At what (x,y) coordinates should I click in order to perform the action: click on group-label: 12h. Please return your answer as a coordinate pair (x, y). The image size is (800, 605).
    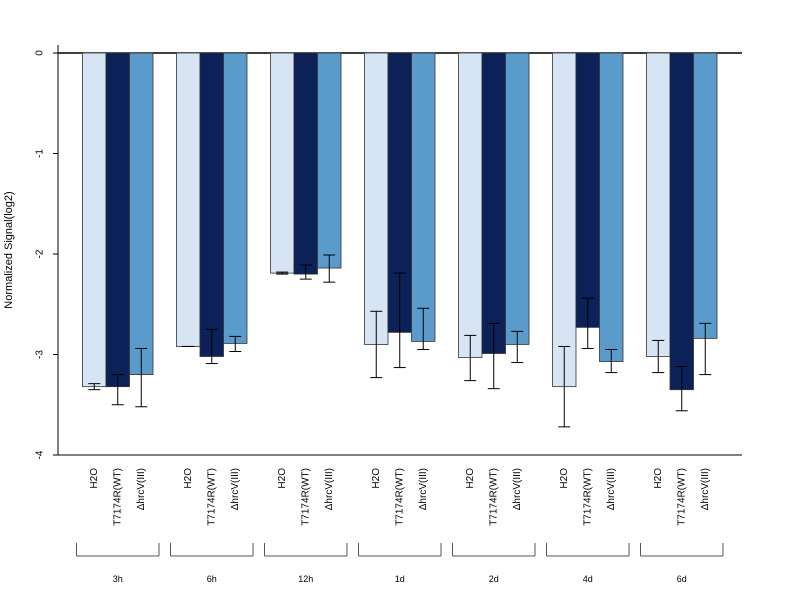
    Looking at the image, I should click on (305, 579).